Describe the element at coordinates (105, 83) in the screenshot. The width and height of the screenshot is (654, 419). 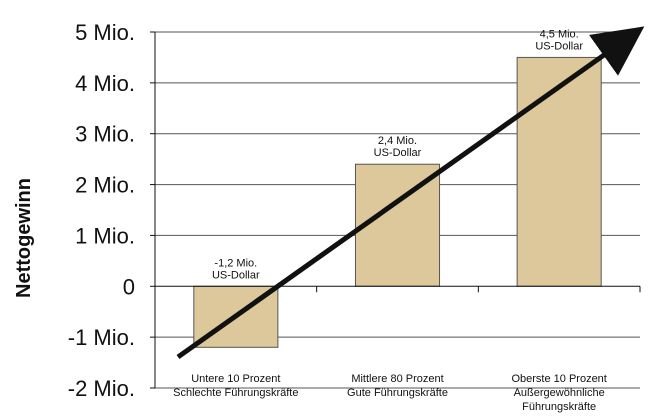
I see `y-tick-label: 4 Mio.` at that location.